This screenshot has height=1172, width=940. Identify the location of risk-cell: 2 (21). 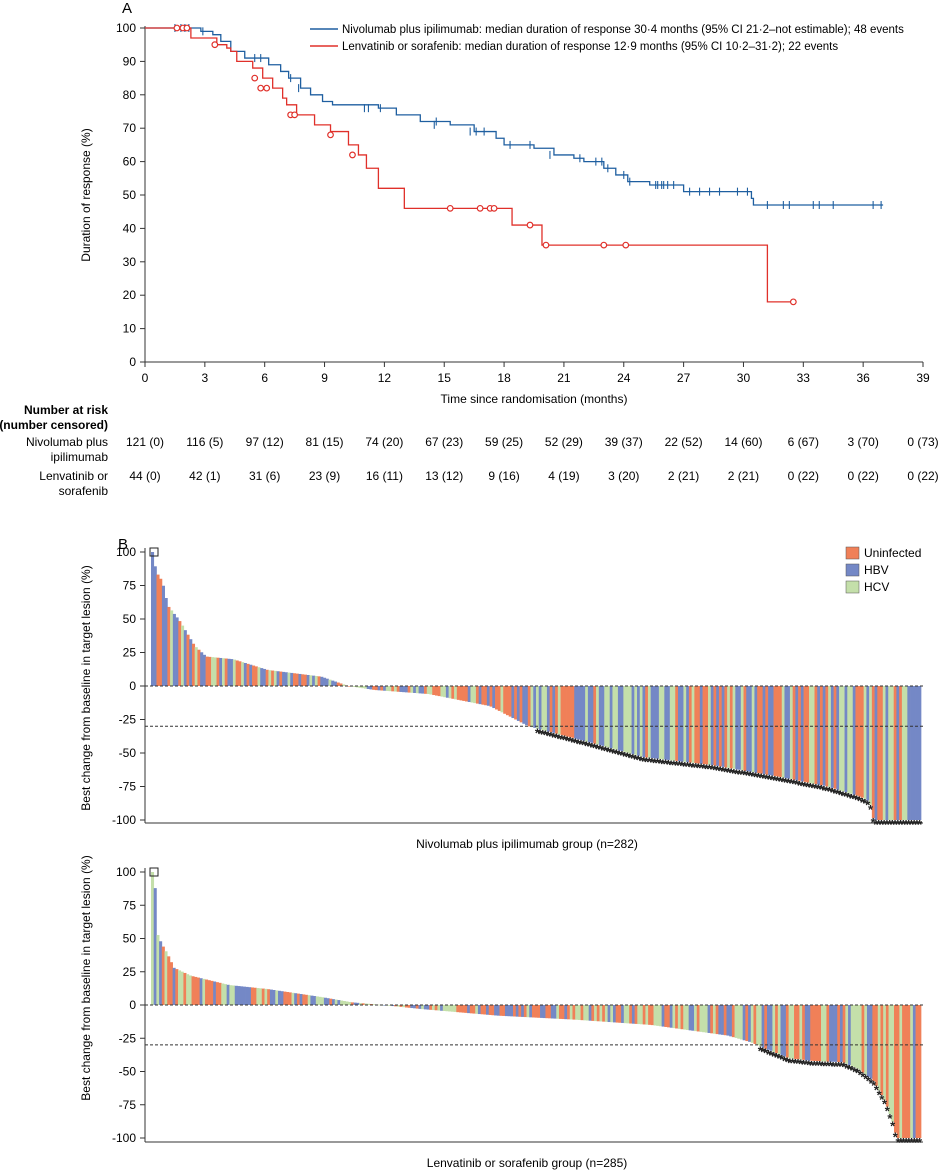
(743, 476).